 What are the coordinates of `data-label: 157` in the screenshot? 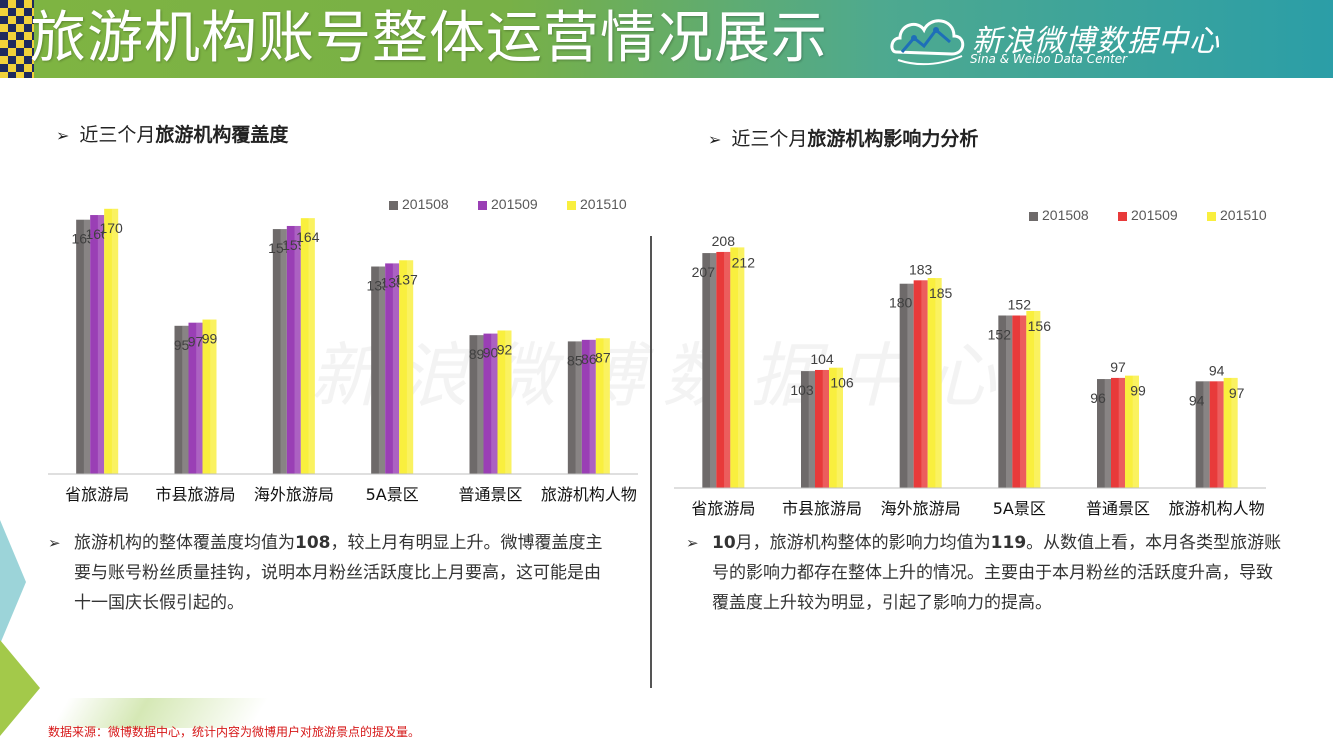 It's located at (280, 248).